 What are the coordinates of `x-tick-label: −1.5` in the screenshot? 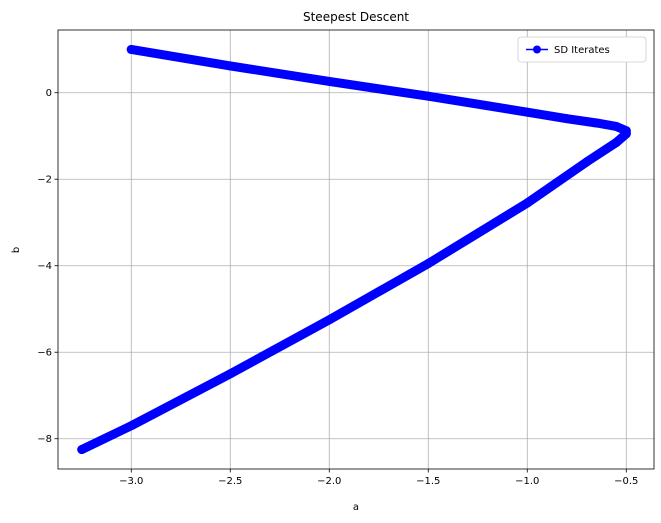 It's located at (428, 481).